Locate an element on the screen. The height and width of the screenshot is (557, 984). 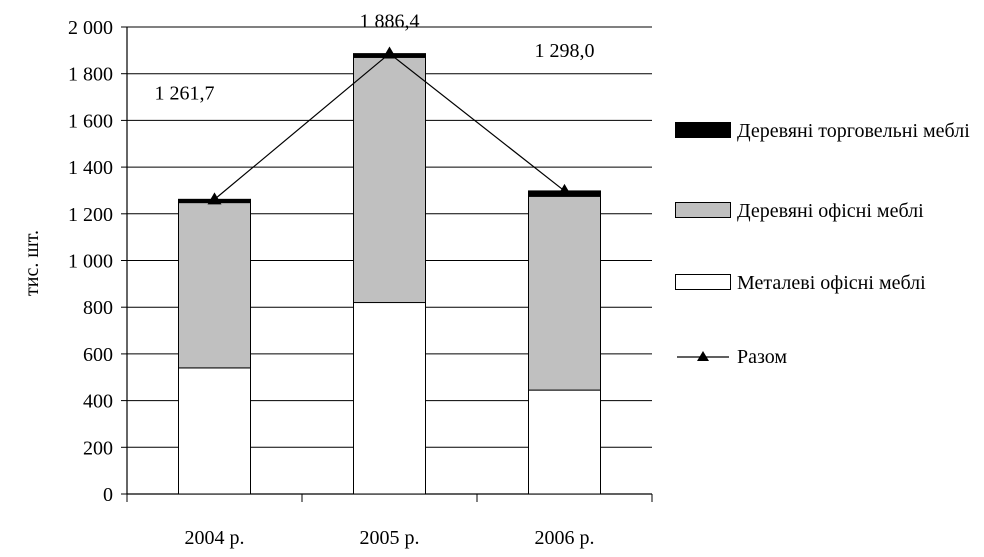
x-tick-label: 2005 р. is located at coordinates (390, 538).